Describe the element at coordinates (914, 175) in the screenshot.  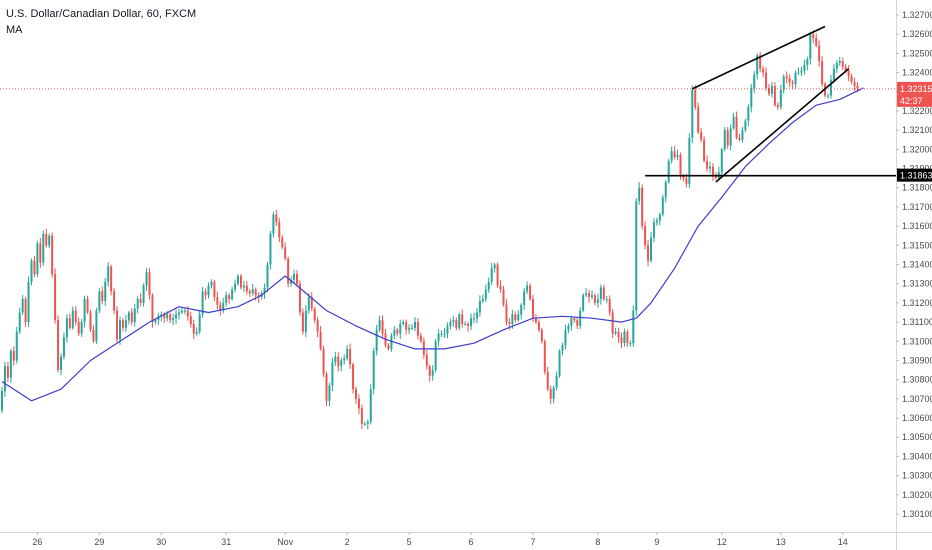
I see `level-price-tag` at that location.